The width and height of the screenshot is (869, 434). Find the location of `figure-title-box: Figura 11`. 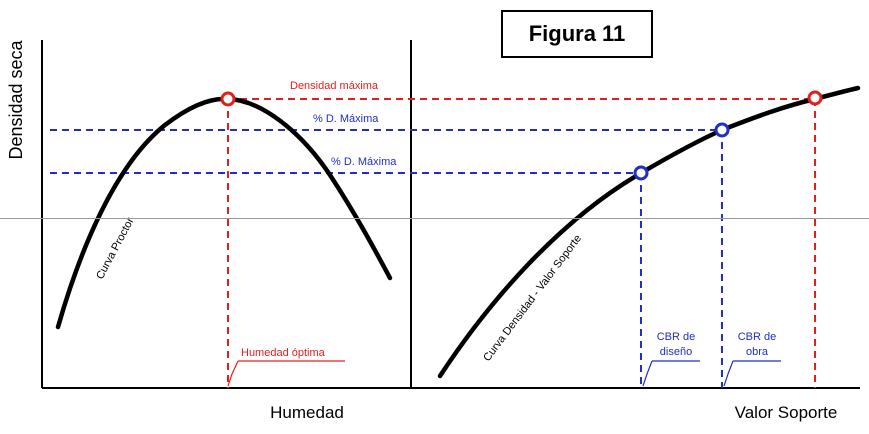

figure-title-box: Figura 11 is located at coordinates (577, 34).